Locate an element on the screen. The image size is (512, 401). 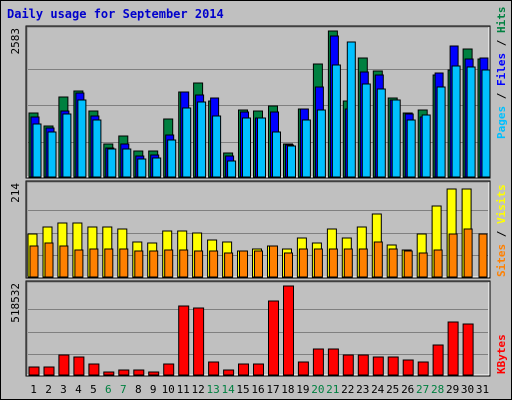
legend-kbytes: KBytes is located at coordinates (501, 354).